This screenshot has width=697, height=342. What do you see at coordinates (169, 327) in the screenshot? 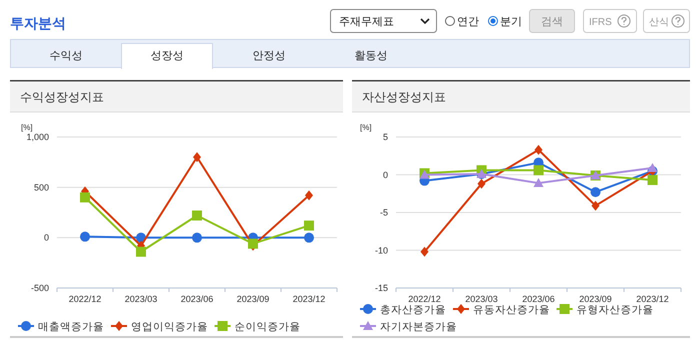
I see `legend-label: 영업이익증가율` at bounding box center [169, 327].